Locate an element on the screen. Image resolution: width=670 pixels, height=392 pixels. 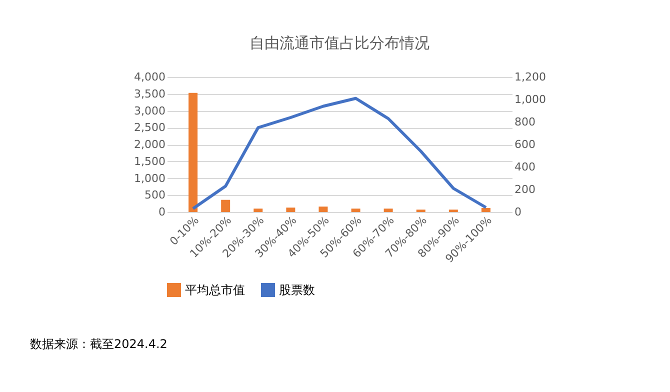
y2-tick-label: 1,200 is located at coordinates (530, 77).